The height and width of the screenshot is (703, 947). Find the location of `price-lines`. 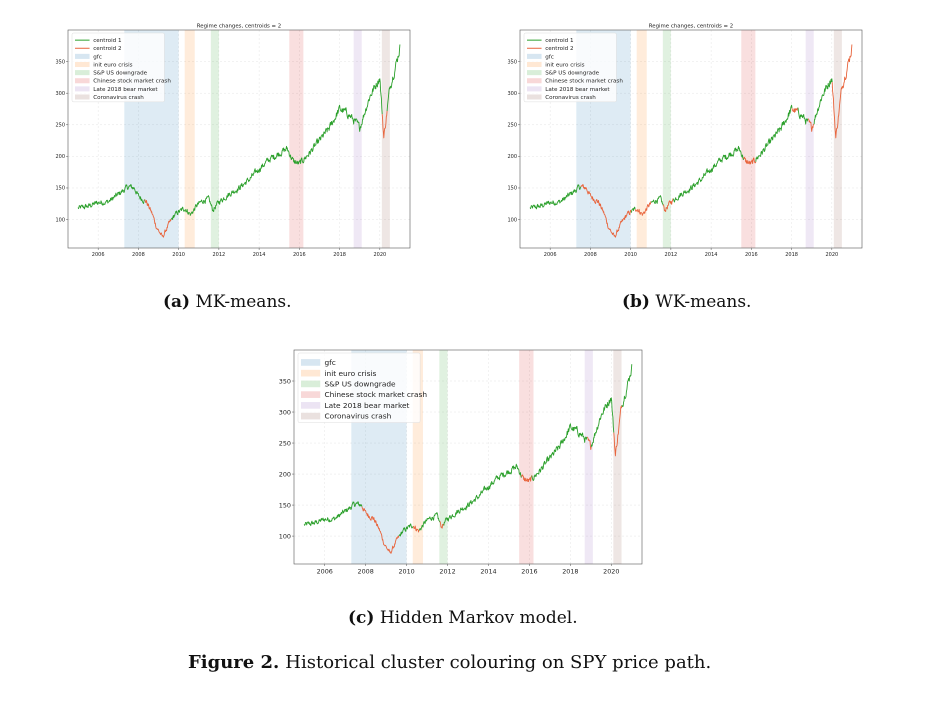

price-lines is located at coordinates (691, 141).